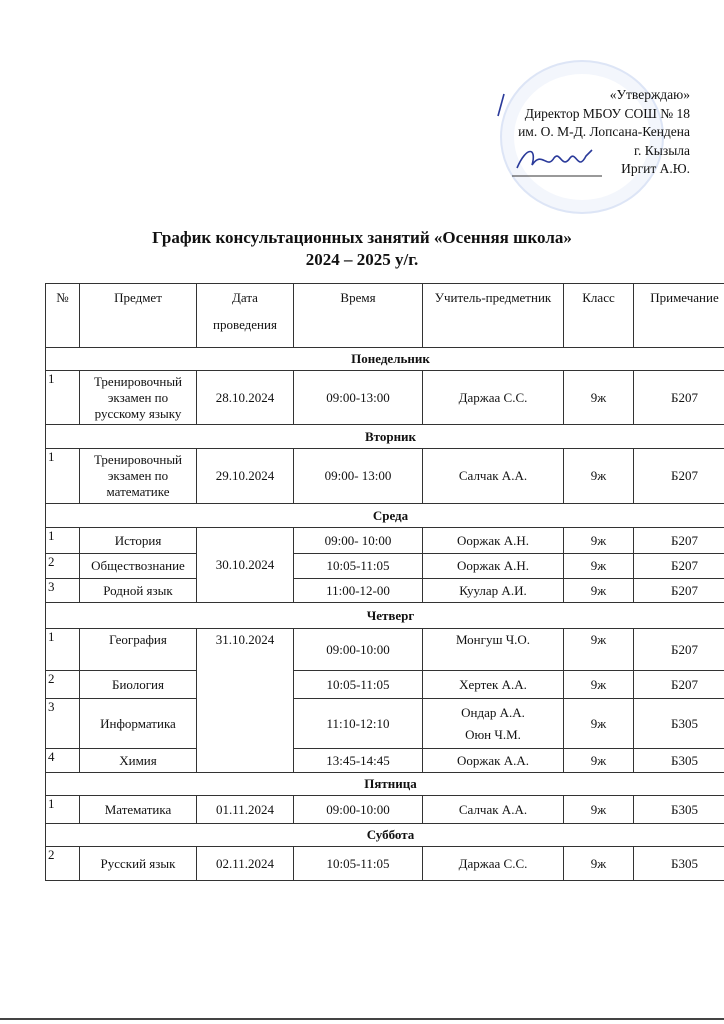 The image size is (724, 1024). Describe the element at coordinates (493, 684) in the screenshot. I see `teacher-cell: Хертек А.А.` at that location.